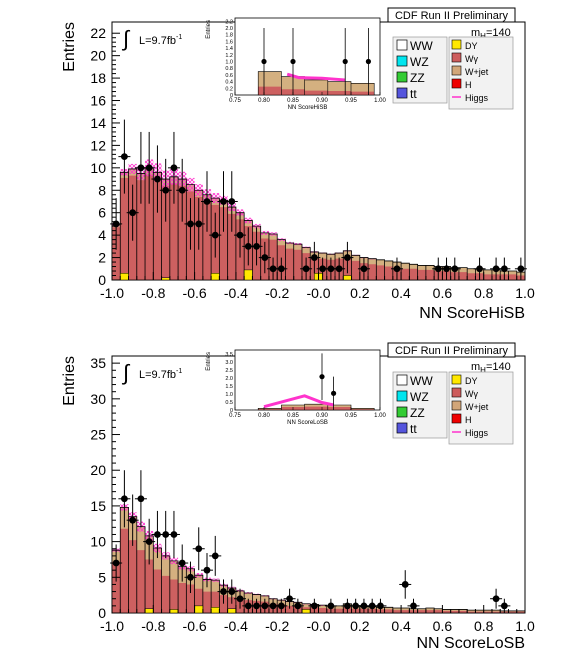 The height and width of the screenshot is (672, 567). What do you see at coordinates (307, 423) in the screenshot?
I see `inset-x-axis-title: NN ScoreLoSB` at bounding box center [307, 423].